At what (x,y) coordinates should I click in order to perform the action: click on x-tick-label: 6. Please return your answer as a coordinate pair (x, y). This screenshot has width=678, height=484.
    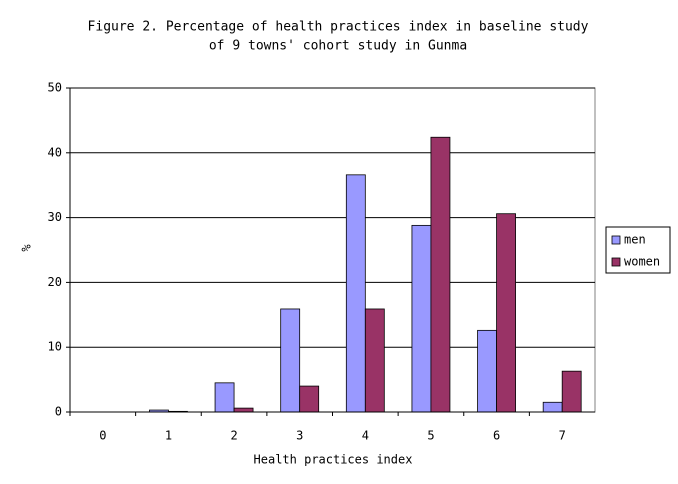
    Looking at the image, I should click on (496, 436).